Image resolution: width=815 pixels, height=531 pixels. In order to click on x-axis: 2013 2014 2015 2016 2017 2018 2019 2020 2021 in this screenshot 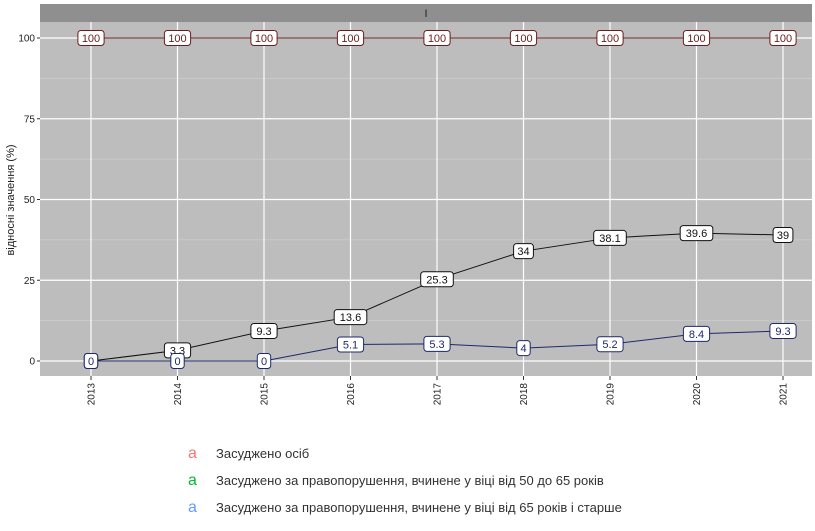, I will do `click(438, 390)`.